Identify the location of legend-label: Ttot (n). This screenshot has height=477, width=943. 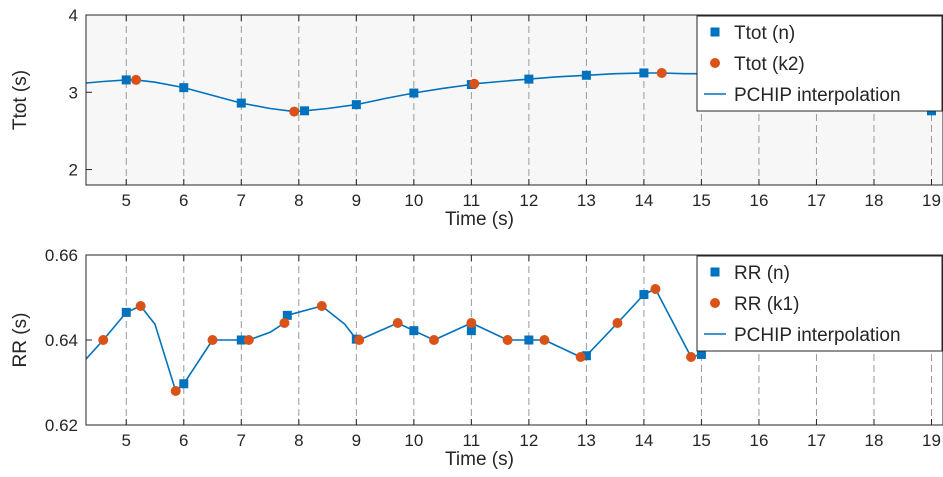
(764, 33).